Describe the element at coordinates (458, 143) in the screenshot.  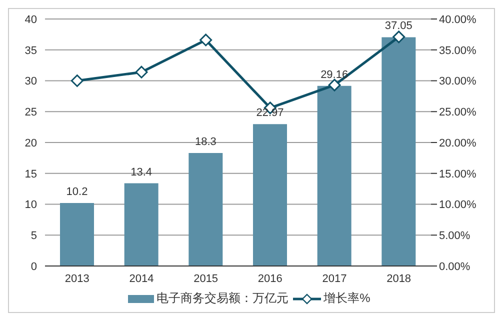
I see `y2-tick-label: 20.00%` at that location.